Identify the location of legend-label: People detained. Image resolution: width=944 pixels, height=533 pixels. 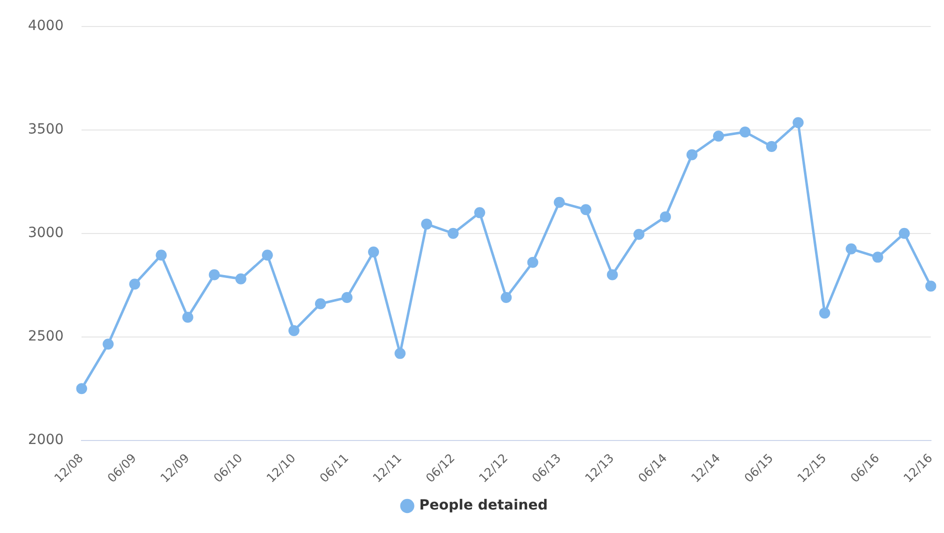
(483, 506).